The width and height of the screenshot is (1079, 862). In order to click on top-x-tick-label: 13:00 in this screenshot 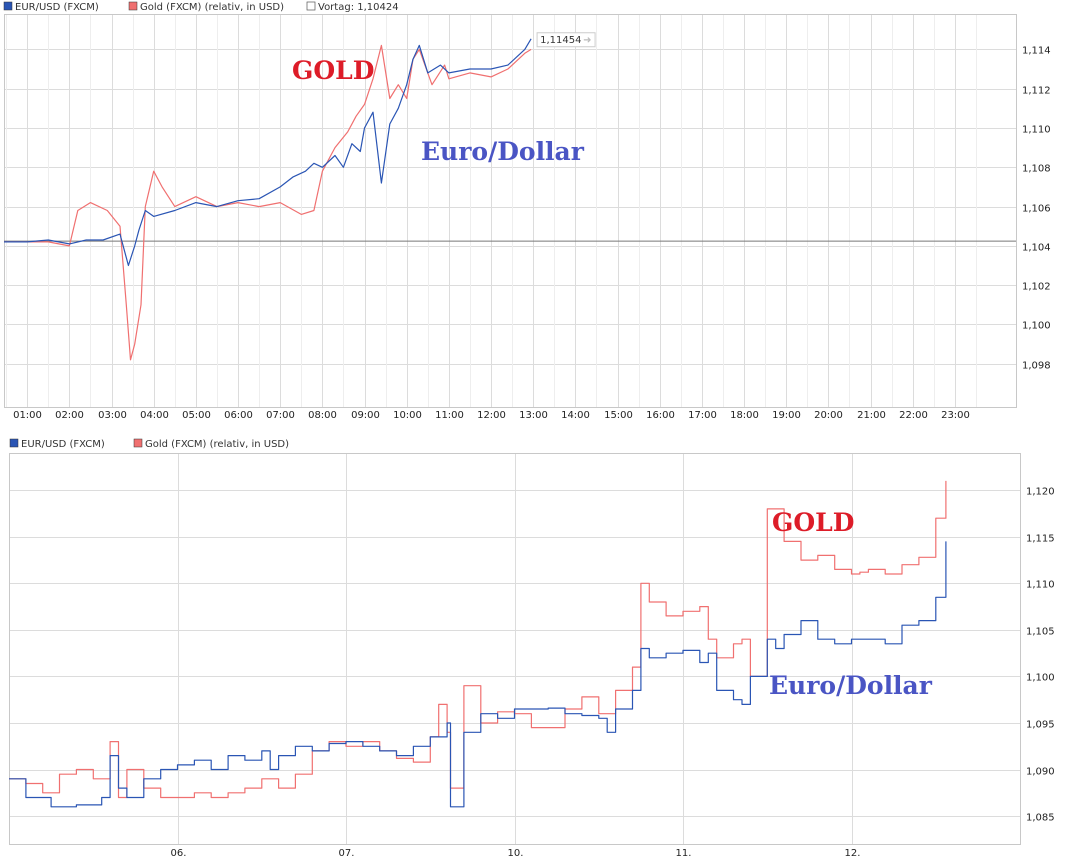, I will do `click(533, 415)`.